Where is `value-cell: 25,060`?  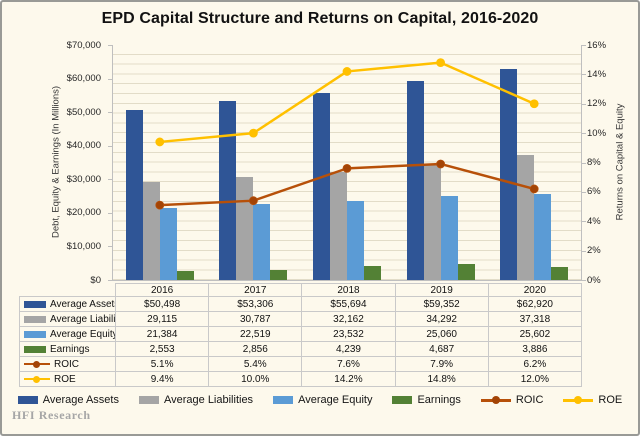
value-cell: 25,060 is located at coordinates (441, 334).